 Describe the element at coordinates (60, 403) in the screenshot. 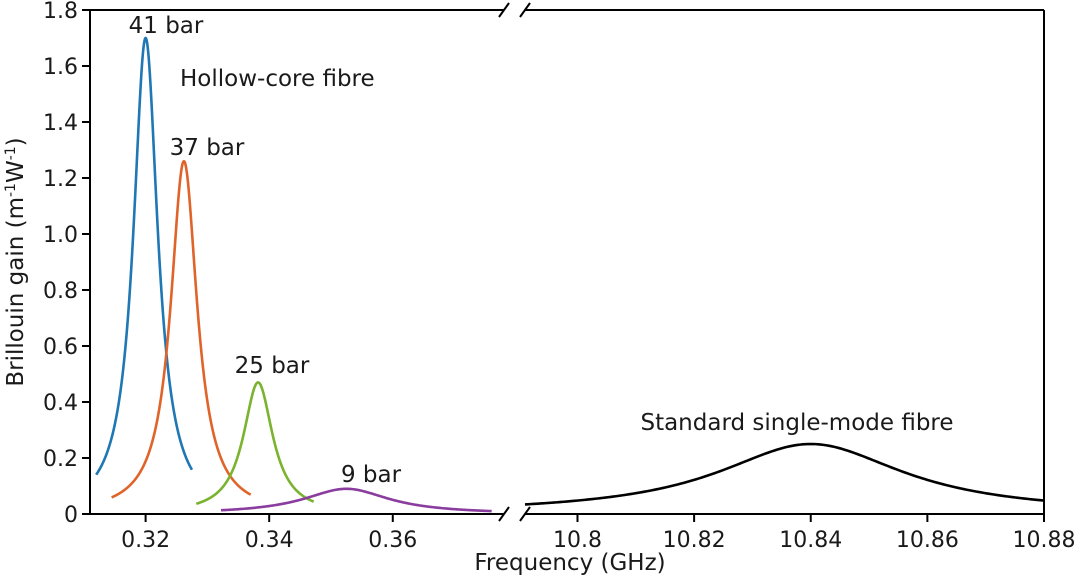

I see `y-tick-label: 0.4` at that location.